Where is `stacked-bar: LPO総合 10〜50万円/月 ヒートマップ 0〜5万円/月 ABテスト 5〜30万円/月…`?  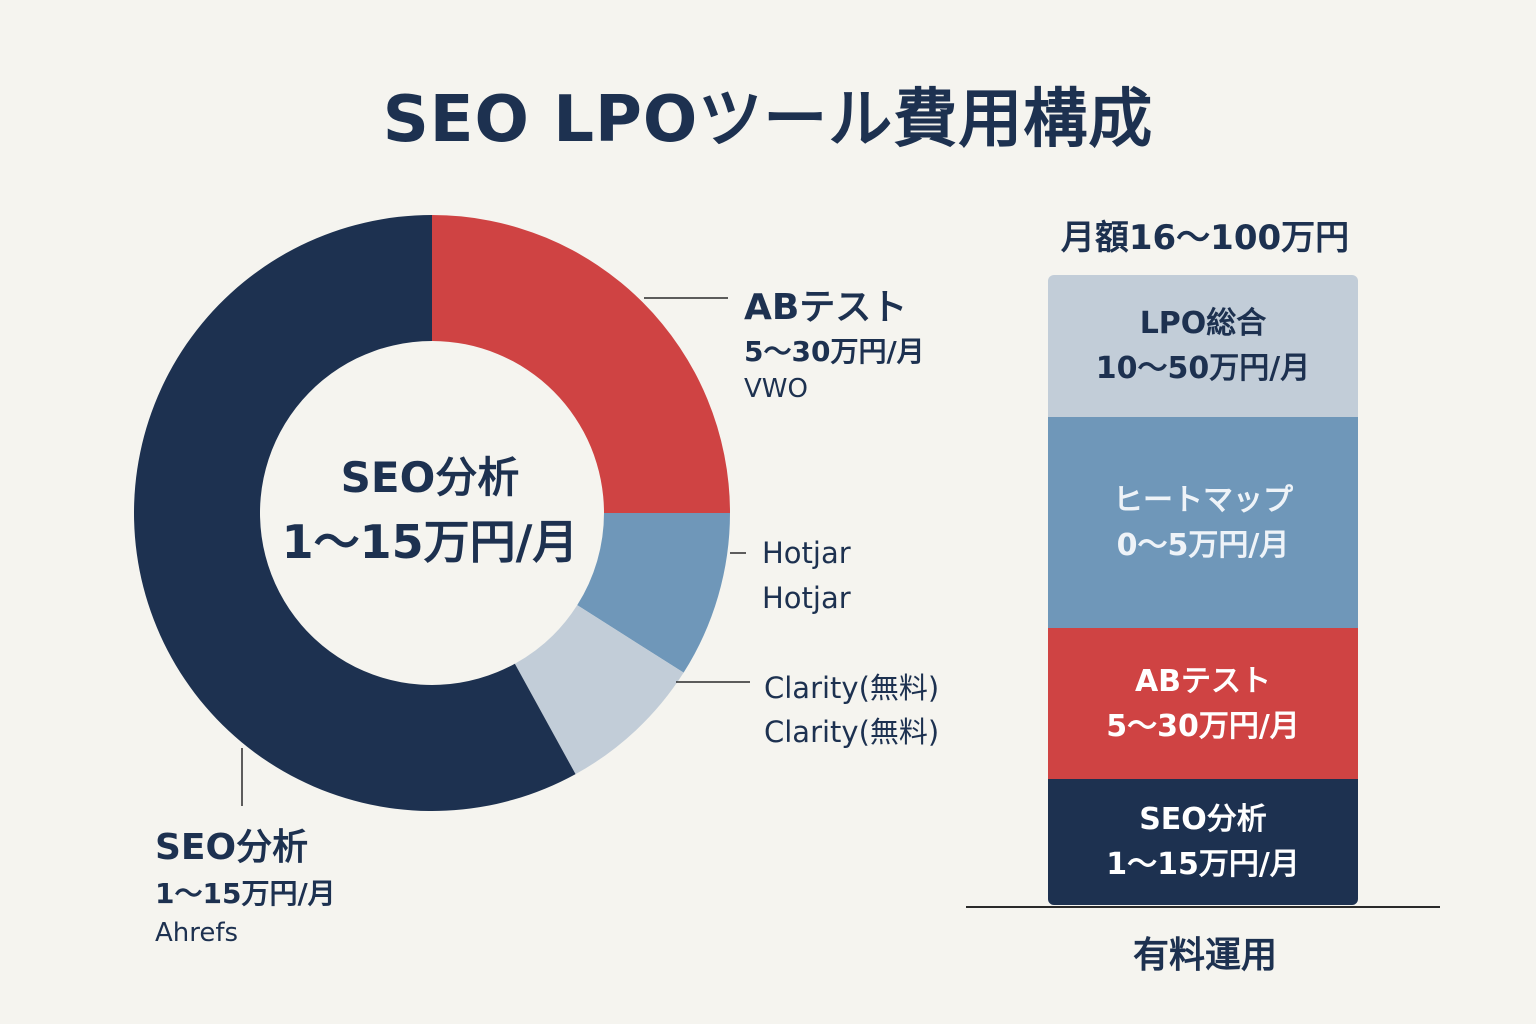 stacked-bar: LPO総合 10〜50万円/月 ヒートマップ 0〜5万円/月 ABテスト 5〜30万円/月… is located at coordinates (1203, 590).